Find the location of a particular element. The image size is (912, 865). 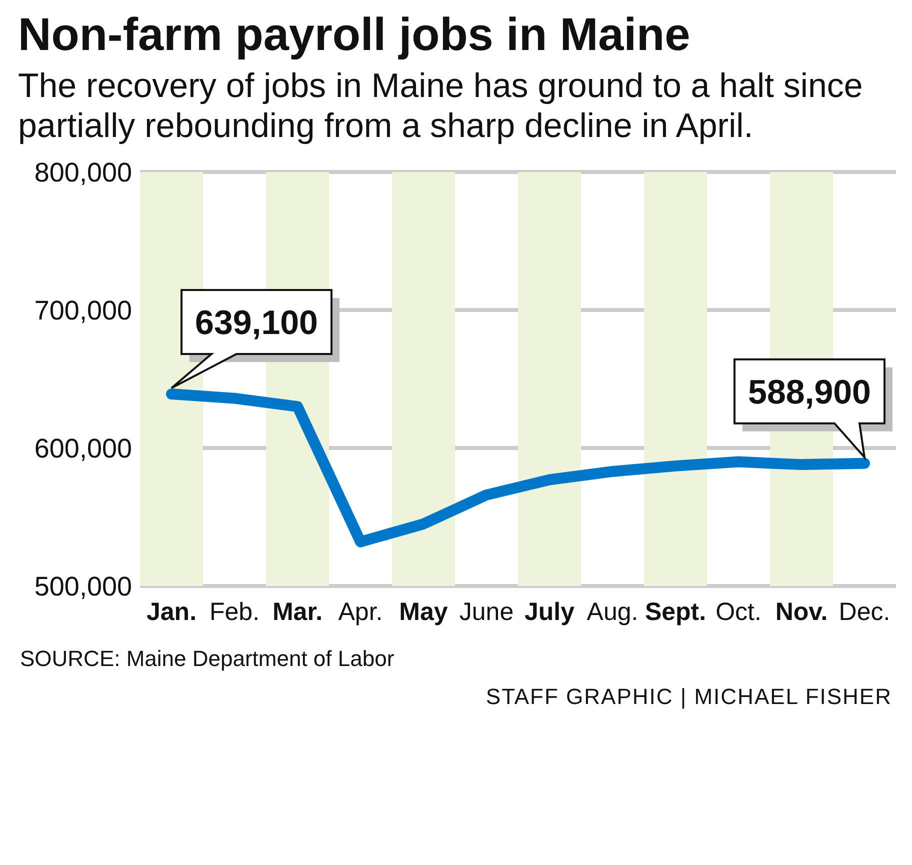

data-label: 588,900 is located at coordinates (809, 392).